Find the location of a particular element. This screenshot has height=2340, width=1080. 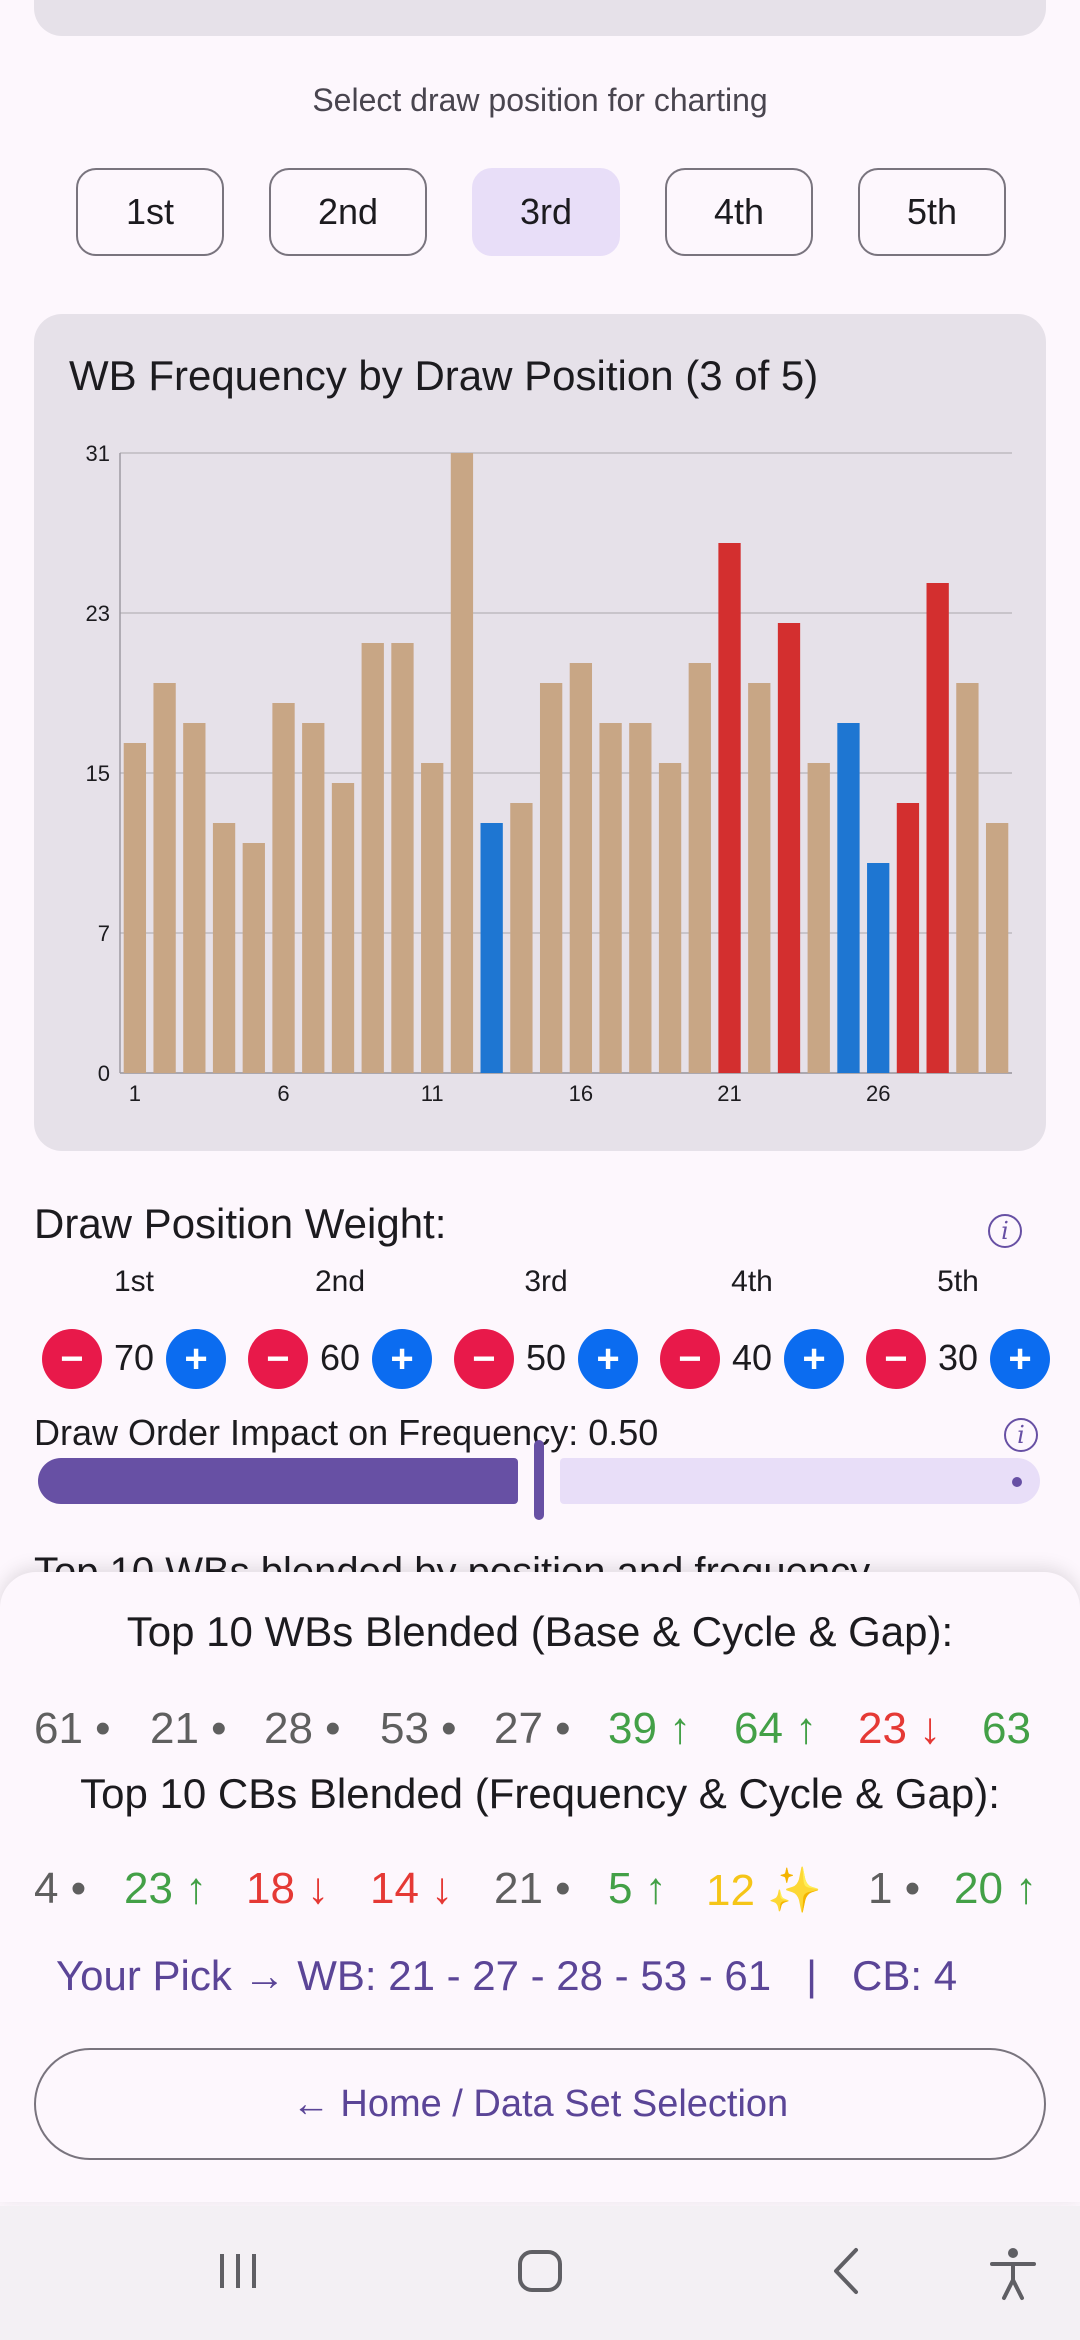

cb-number: 1 • is located at coordinates (894, 1888).